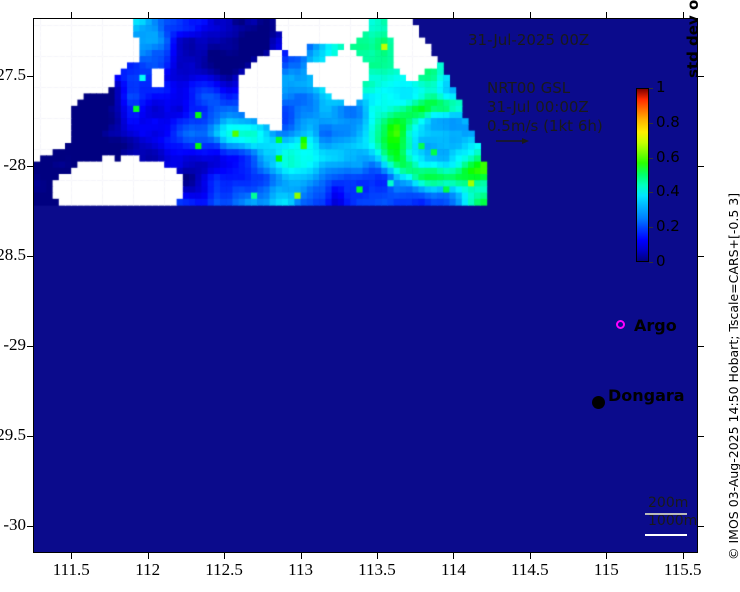  Describe the element at coordinates (148, 569) in the screenshot. I see `x-axis-tick-label: 112` at that location.